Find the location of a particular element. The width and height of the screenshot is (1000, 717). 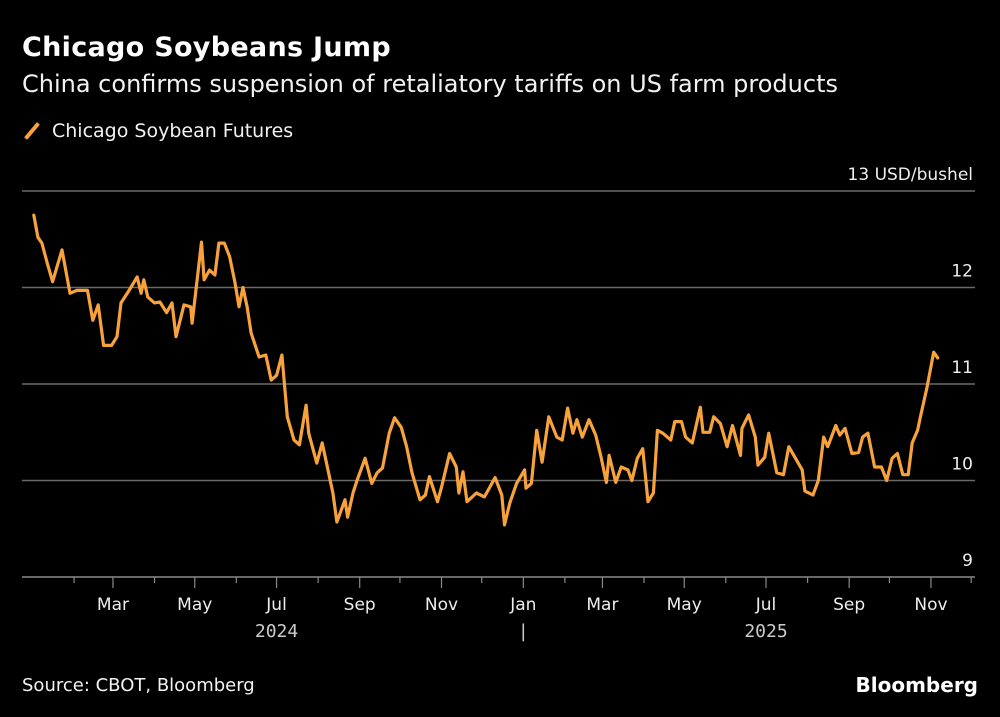

y-tick-label: 9 is located at coordinates (967, 561).